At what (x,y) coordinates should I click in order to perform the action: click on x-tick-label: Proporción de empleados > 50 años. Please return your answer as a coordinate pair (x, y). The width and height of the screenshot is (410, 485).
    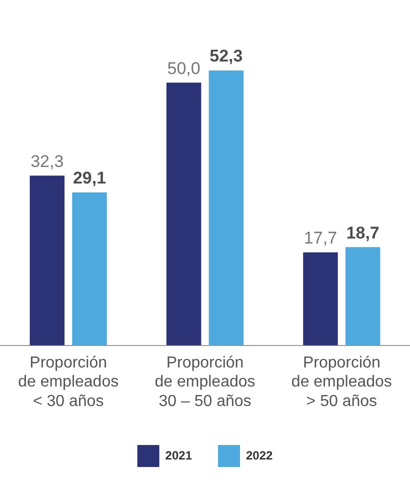
    Looking at the image, I should click on (341, 382).